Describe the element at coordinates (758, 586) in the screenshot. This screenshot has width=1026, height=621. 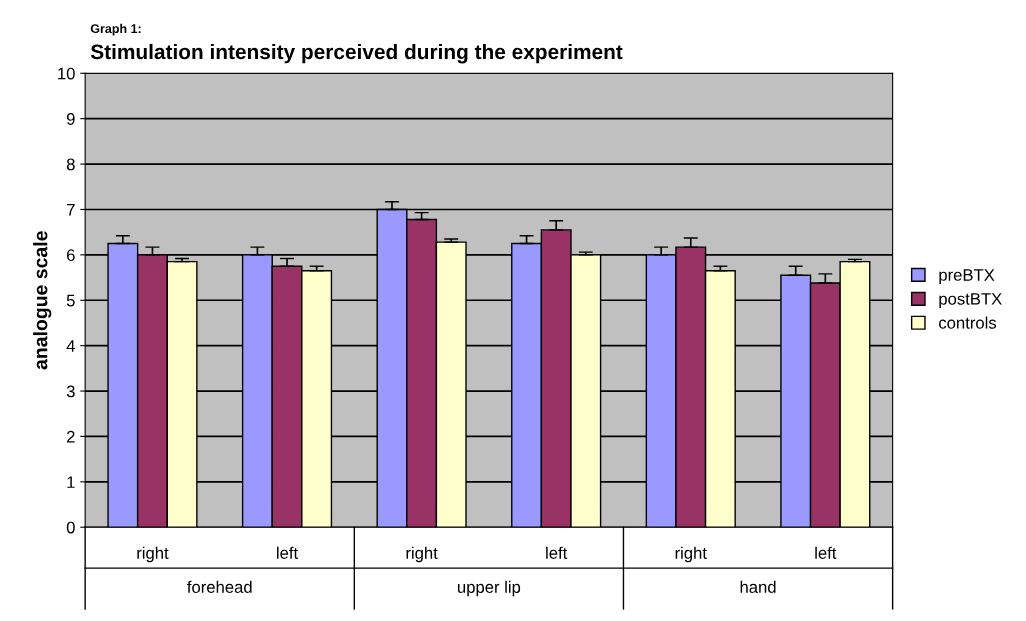
I see `text: hand` at that location.